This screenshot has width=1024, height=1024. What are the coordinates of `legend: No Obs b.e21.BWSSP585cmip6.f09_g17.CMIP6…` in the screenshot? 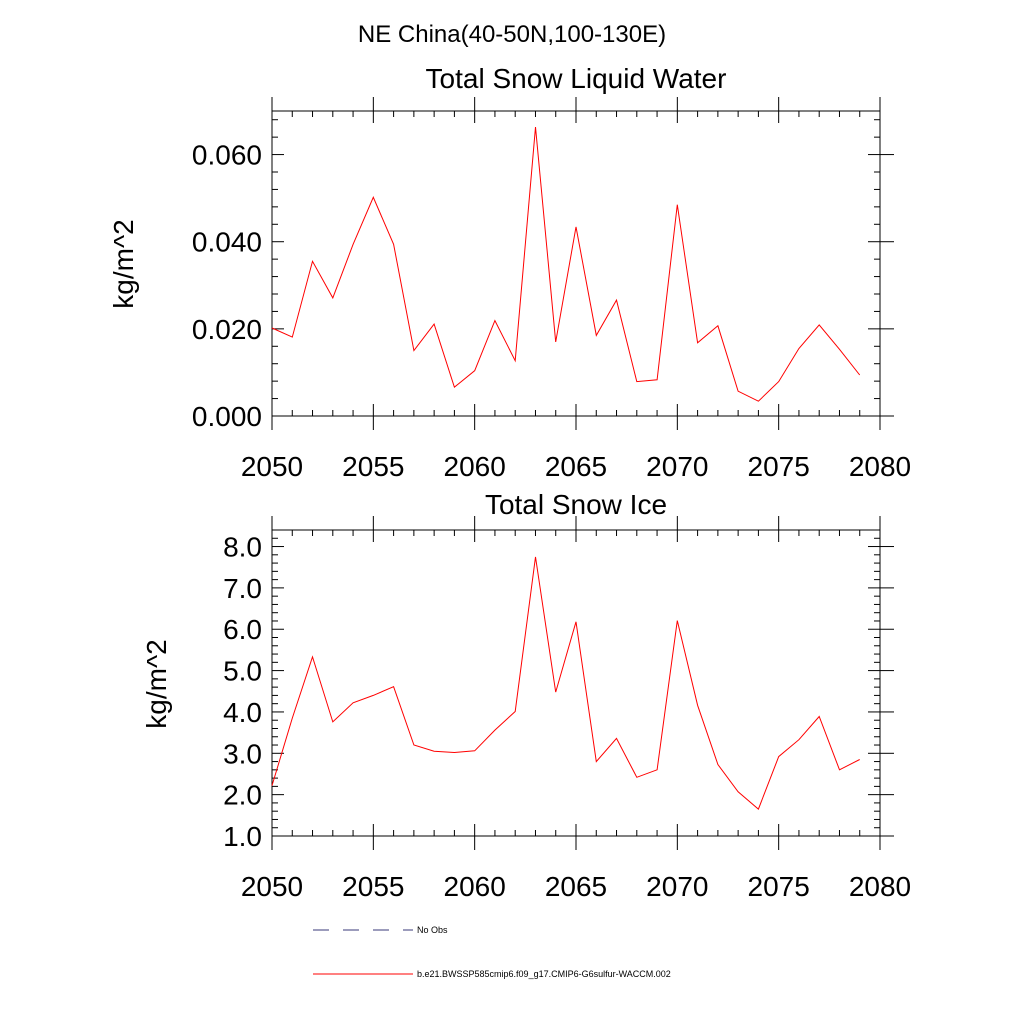 It's located at (492, 952).